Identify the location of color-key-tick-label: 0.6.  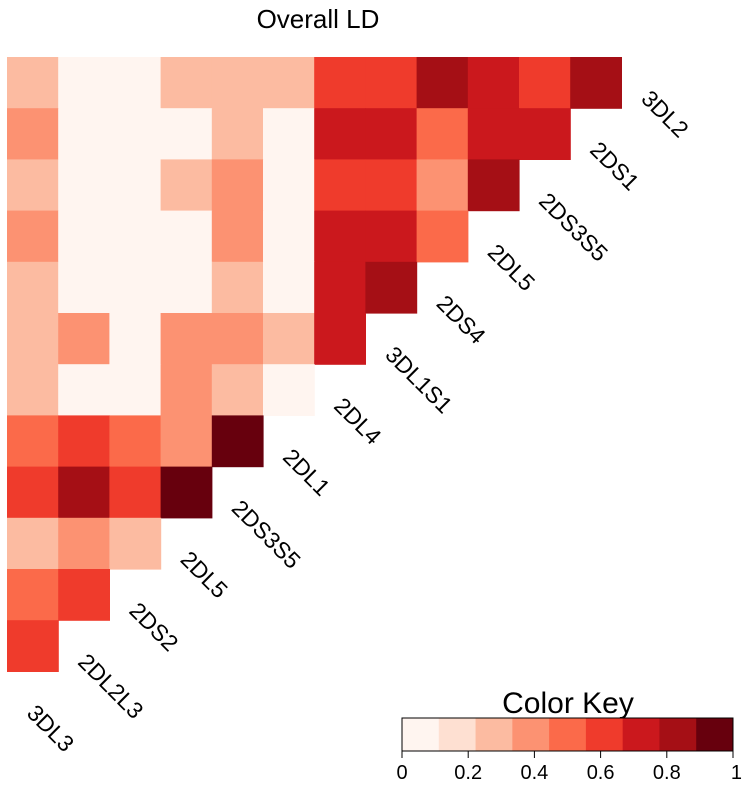
(601, 773).